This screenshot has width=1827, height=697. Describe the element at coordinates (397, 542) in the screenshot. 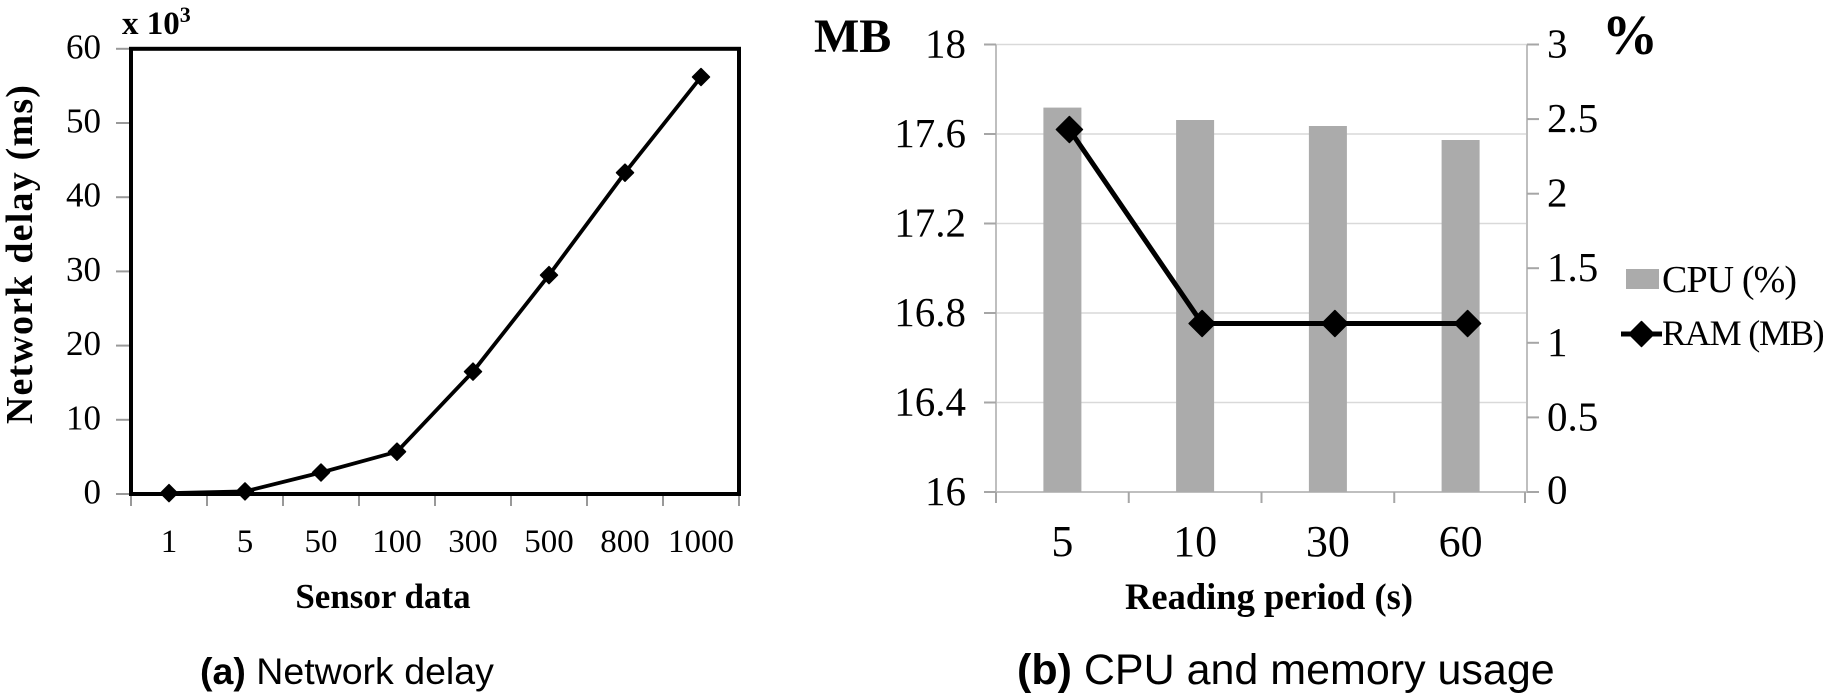

I see `svg-text: 100` at that location.